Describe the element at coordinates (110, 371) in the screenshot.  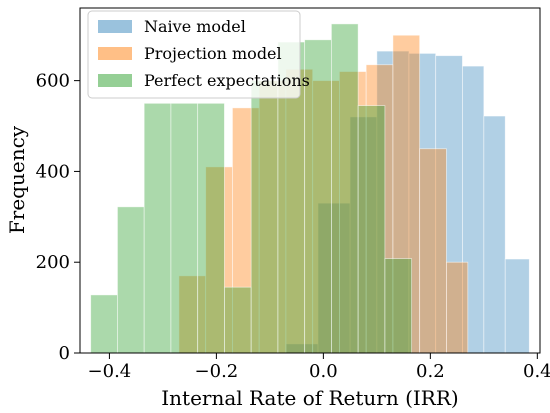
I see `x-tick-label: −0.4` at that location.